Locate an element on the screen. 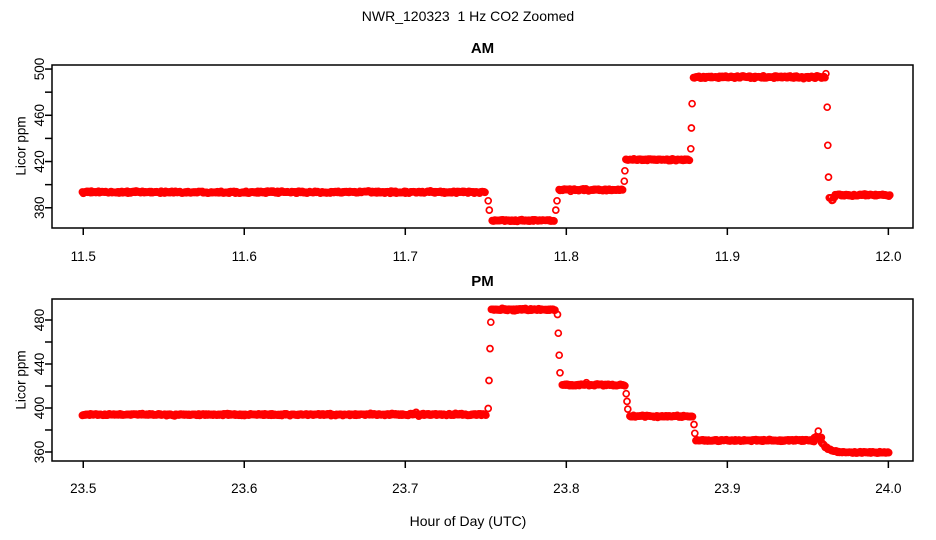 Image resolution: width=936 pixels, height=540 pixels. figure-title: NWR_120323 1 Hz CO2 Zoomed is located at coordinates (468, 16).